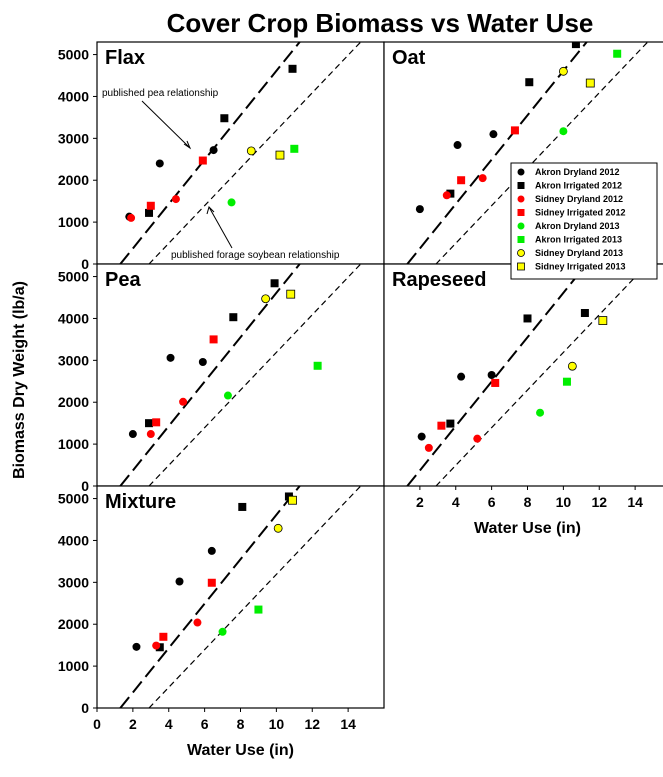 The width and height of the screenshot is (663, 777). Describe the element at coordinates (380, 23) in the screenshot. I see `chart-title: Cover Crop Biomass vs Water Use` at that location.